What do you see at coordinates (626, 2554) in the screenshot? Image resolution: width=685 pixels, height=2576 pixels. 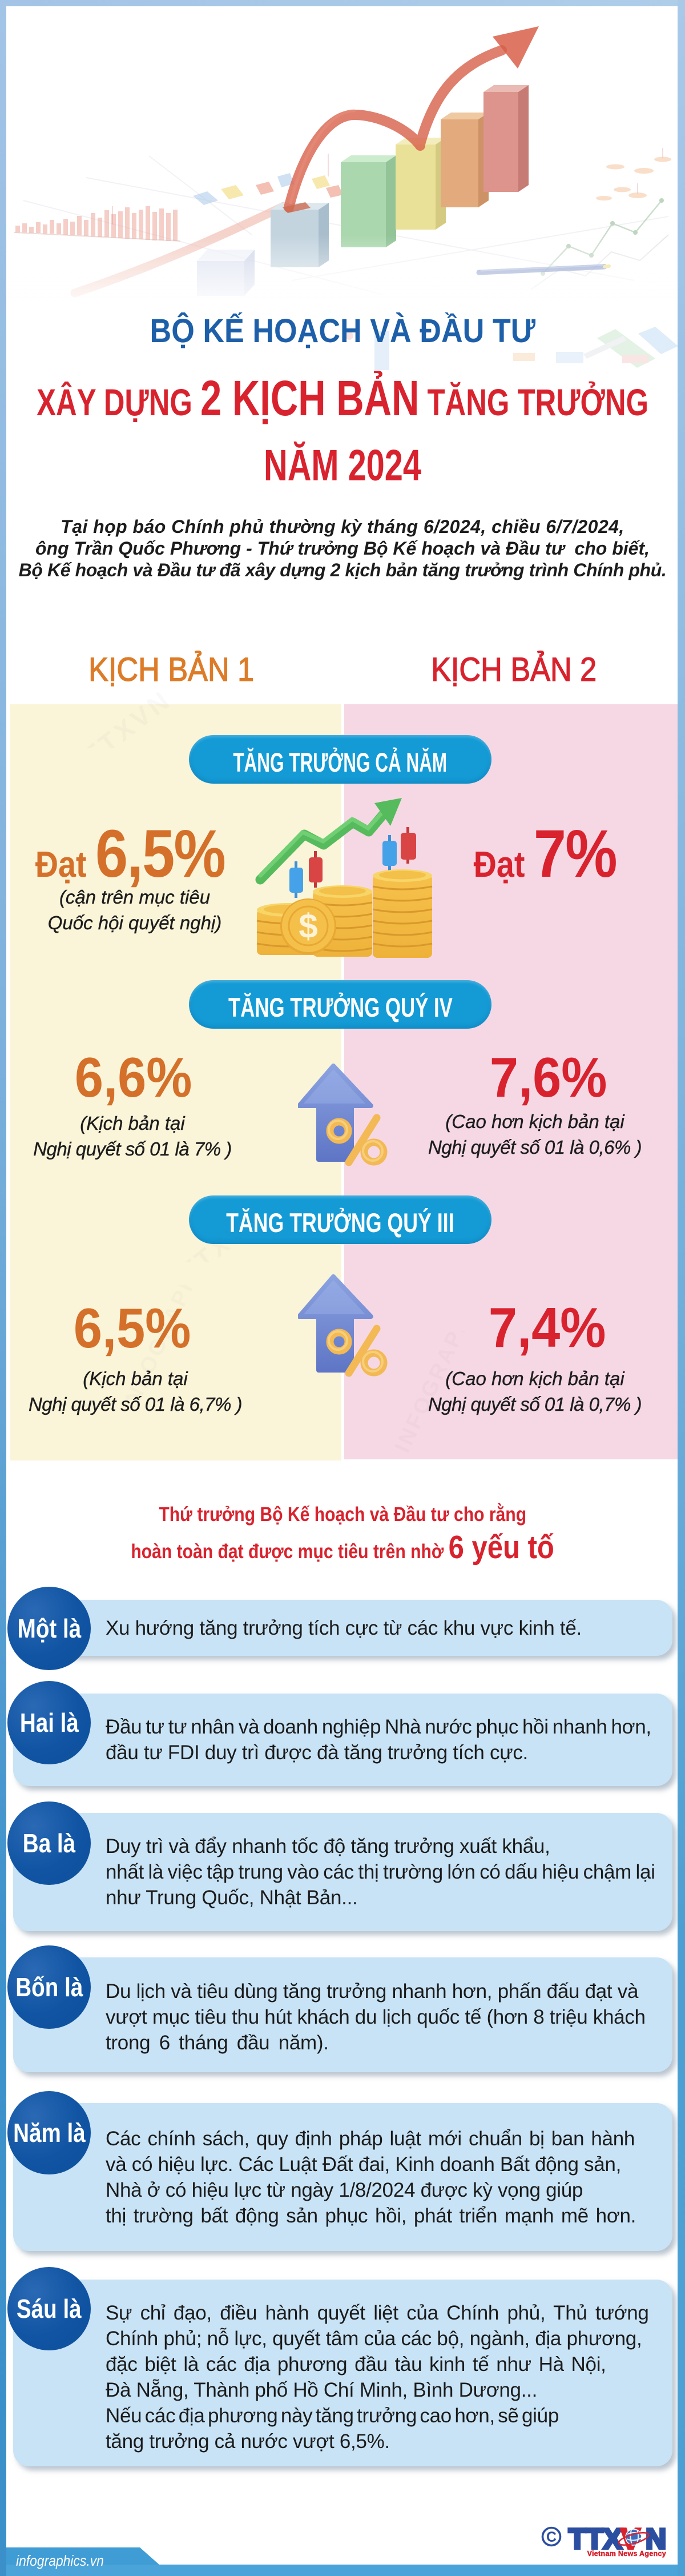 I see `svg-text: Vietnam News Agency` at bounding box center [626, 2554].